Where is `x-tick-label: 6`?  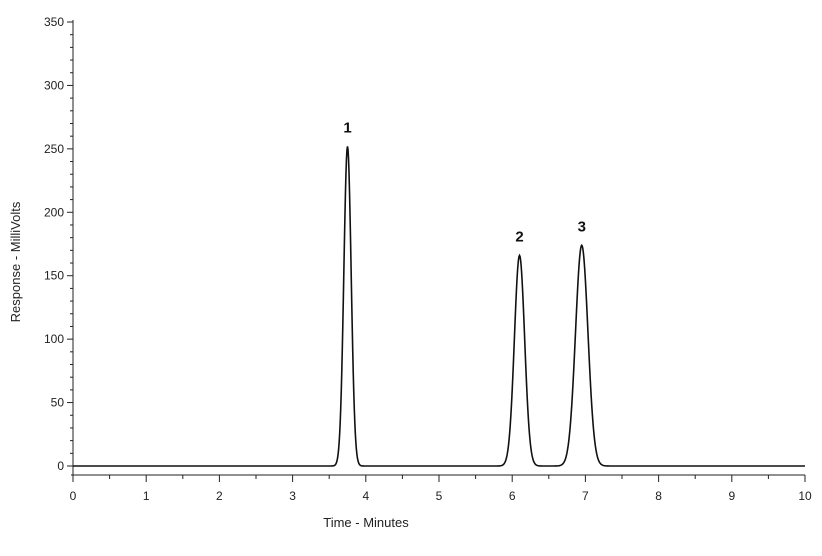
x-tick-label: 6 is located at coordinates (512, 496).